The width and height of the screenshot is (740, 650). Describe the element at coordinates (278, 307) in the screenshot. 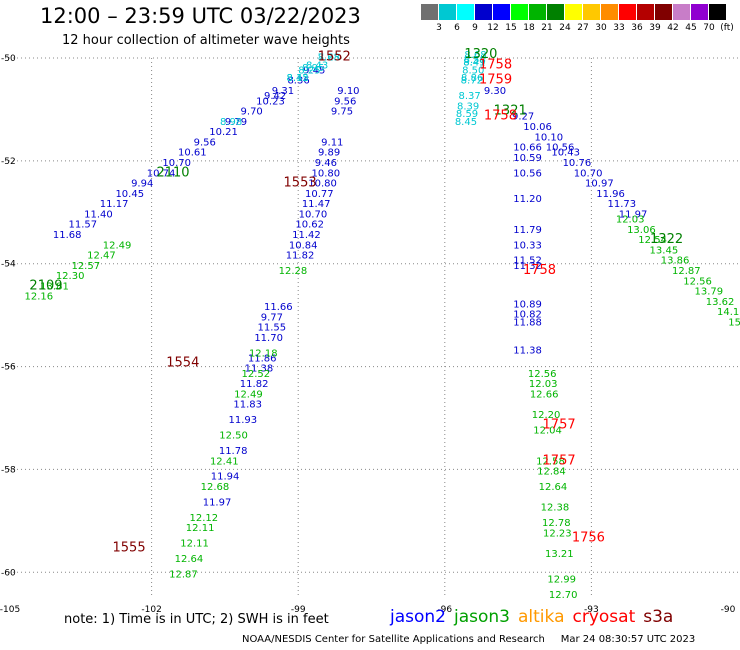

I see `swh-value: 11.66` at that location.